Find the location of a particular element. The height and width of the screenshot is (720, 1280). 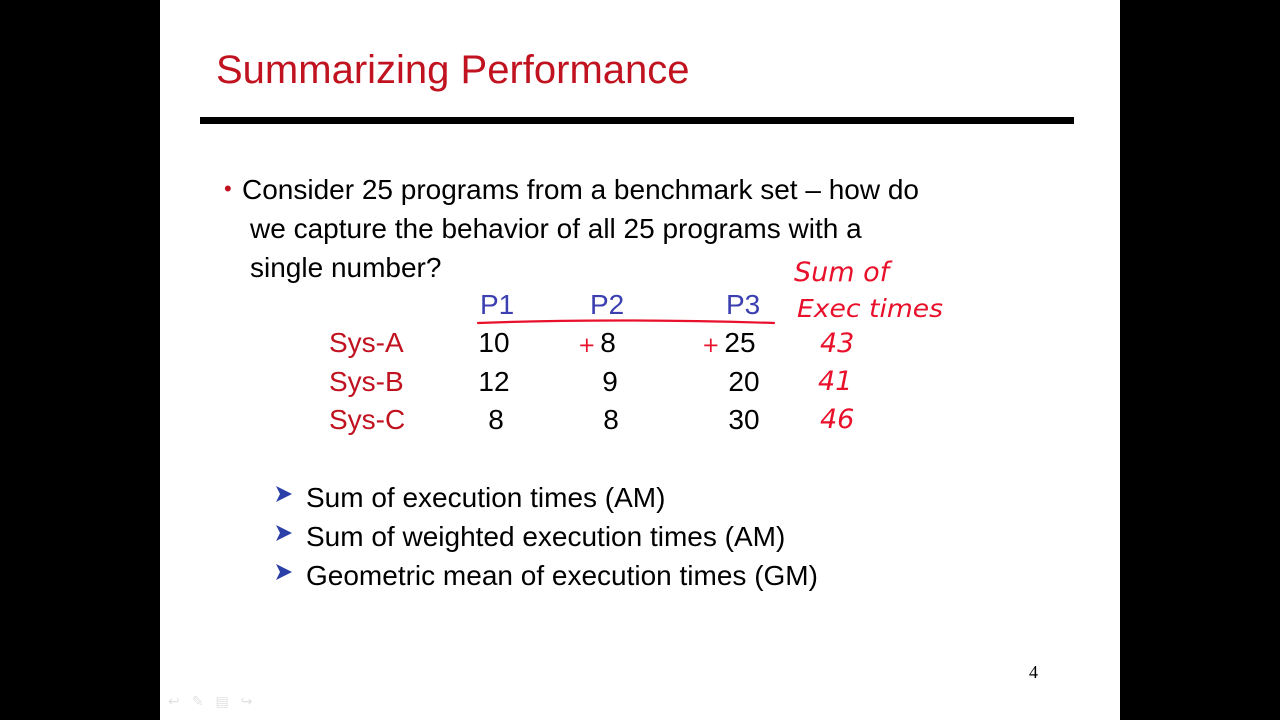

page-number: 4 is located at coordinates (1033, 672).